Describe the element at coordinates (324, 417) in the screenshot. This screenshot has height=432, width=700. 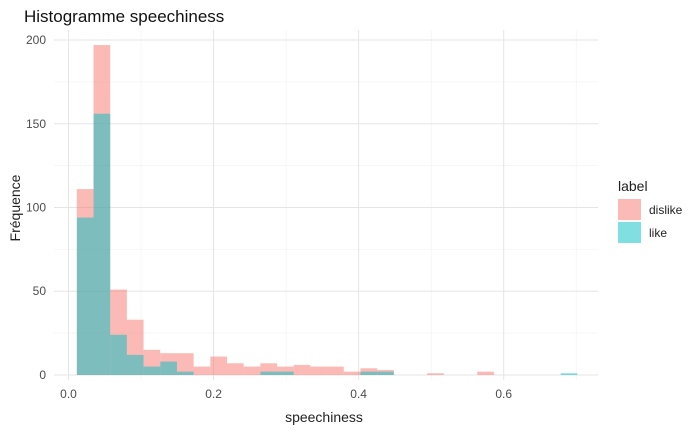
I see `x-axis-title: speechiness` at that location.